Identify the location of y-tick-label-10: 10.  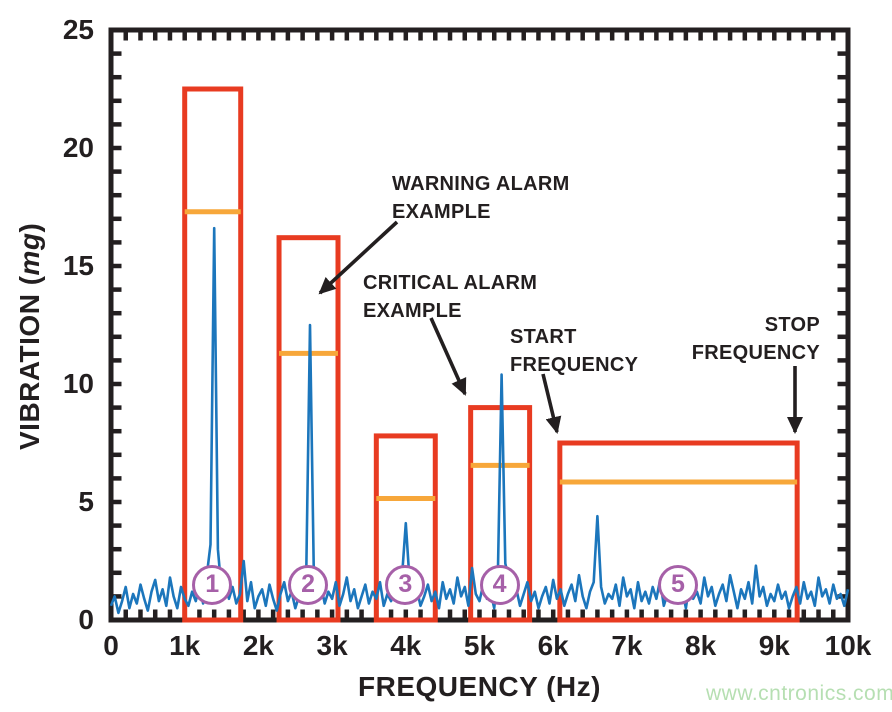
(78, 383).